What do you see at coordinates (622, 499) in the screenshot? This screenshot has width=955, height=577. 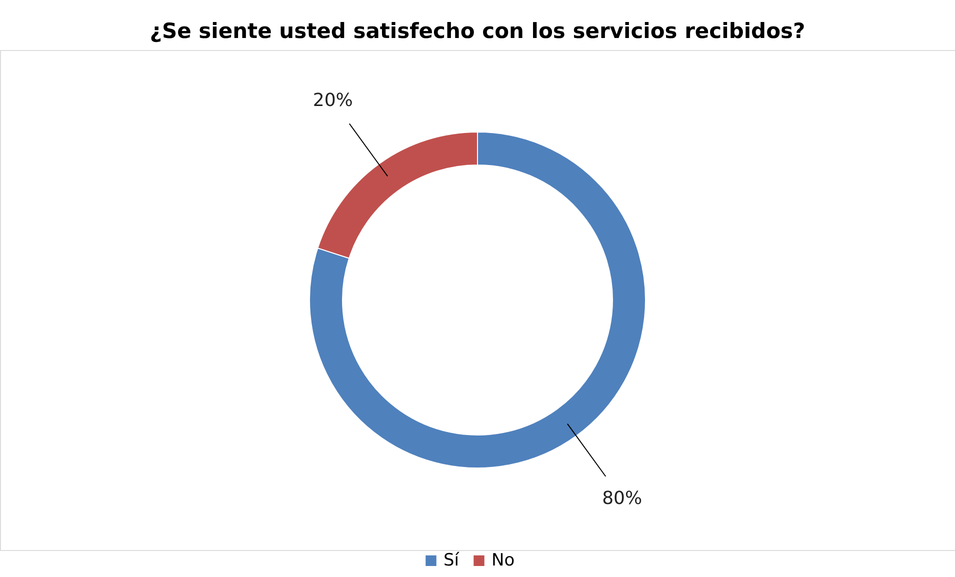 I see `data-label: 80%` at bounding box center [622, 499].